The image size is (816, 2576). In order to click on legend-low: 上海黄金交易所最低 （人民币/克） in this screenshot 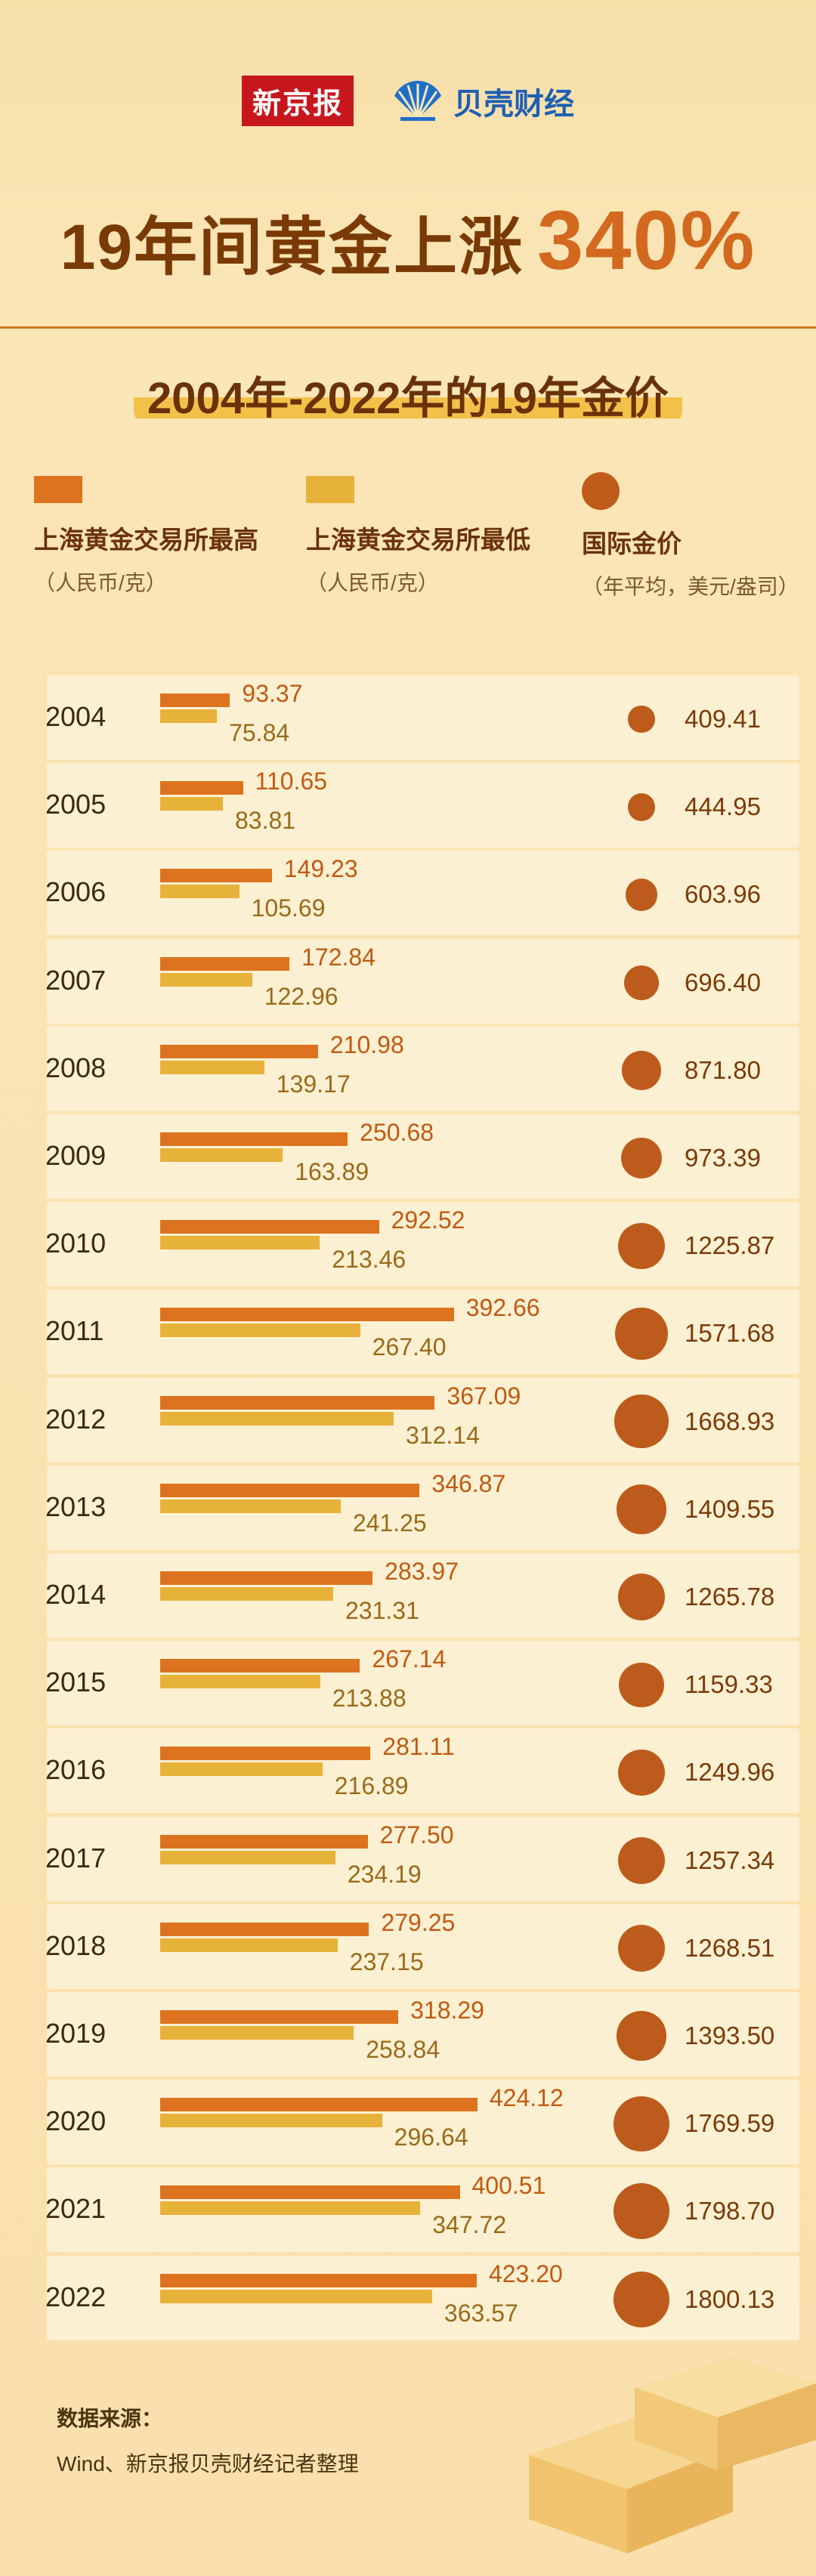, I will do `click(418, 536)`.